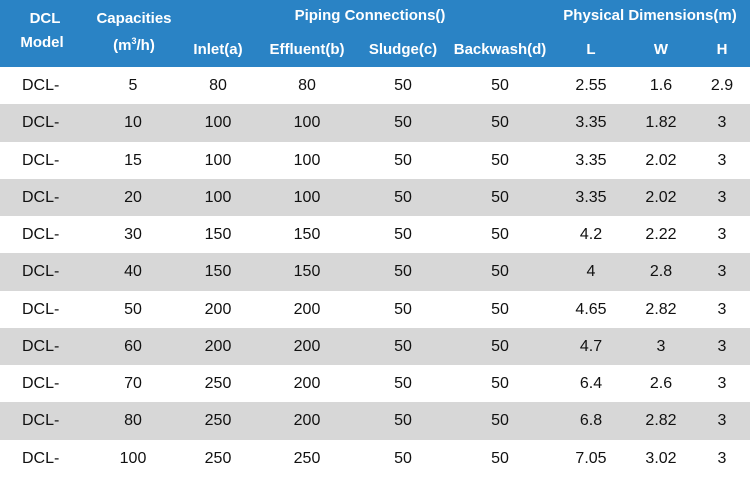 The height and width of the screenshot is (477, 750). What do you see at coordinates (133, 160) in the screenshot?
I see `cell-capacity: 15` at bounding box center [133, 160].